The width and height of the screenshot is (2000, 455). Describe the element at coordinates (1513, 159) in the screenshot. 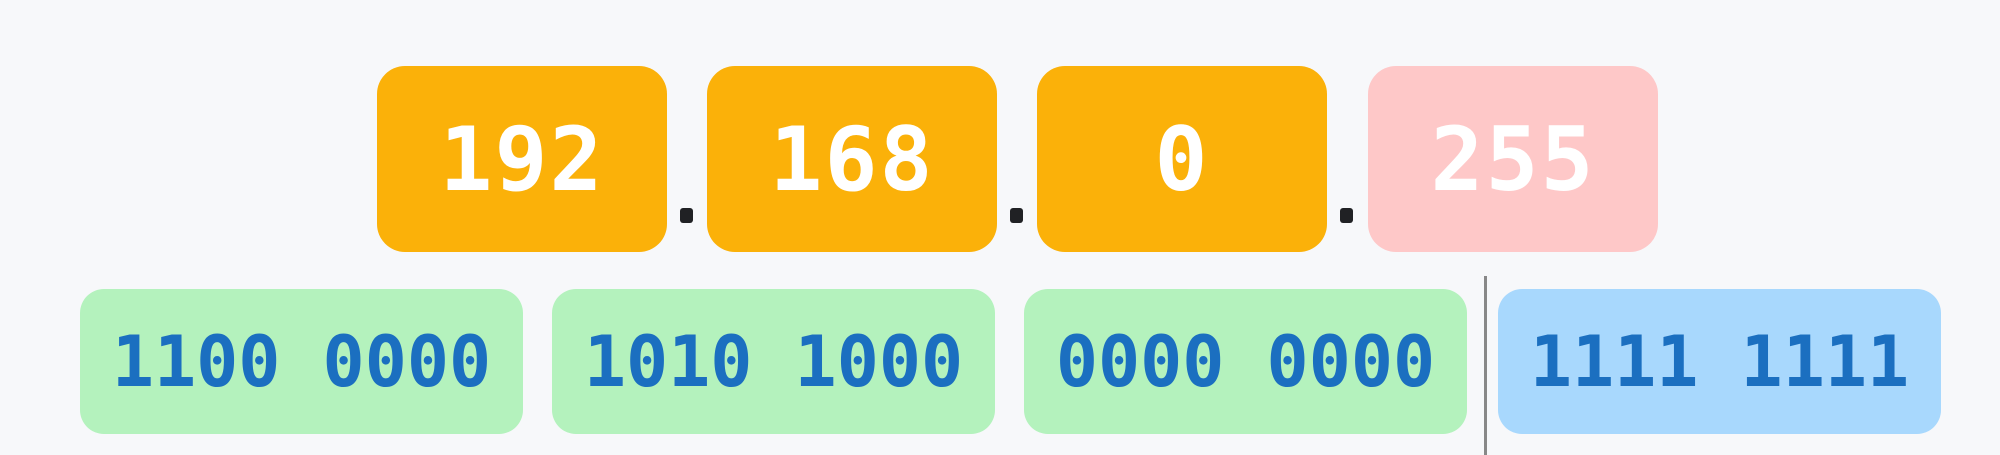

I see `octet-4-decimal: 255` at that location.